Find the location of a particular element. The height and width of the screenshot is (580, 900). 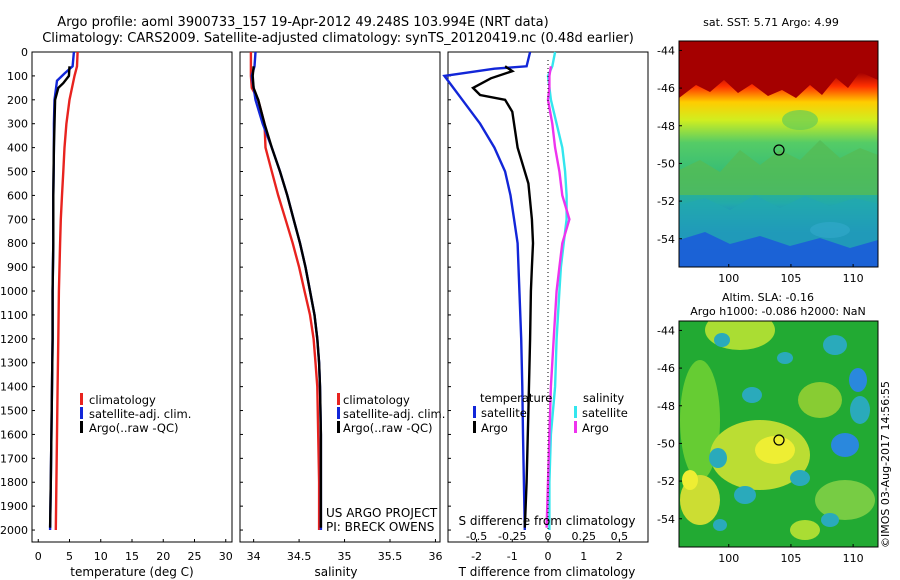

sst-argo-location-marker is located at coordinates (779, 150).